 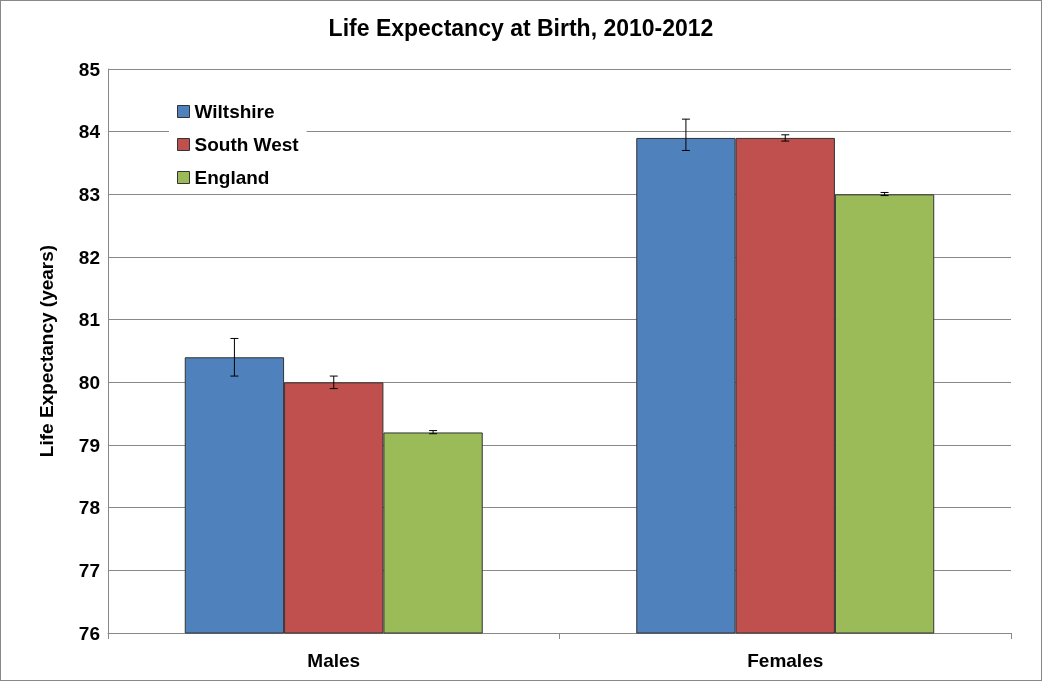 What do you see at coordinates (247, 144) in the screenshot?
I see `legend-label: South West` at bounding box center [247, 144].